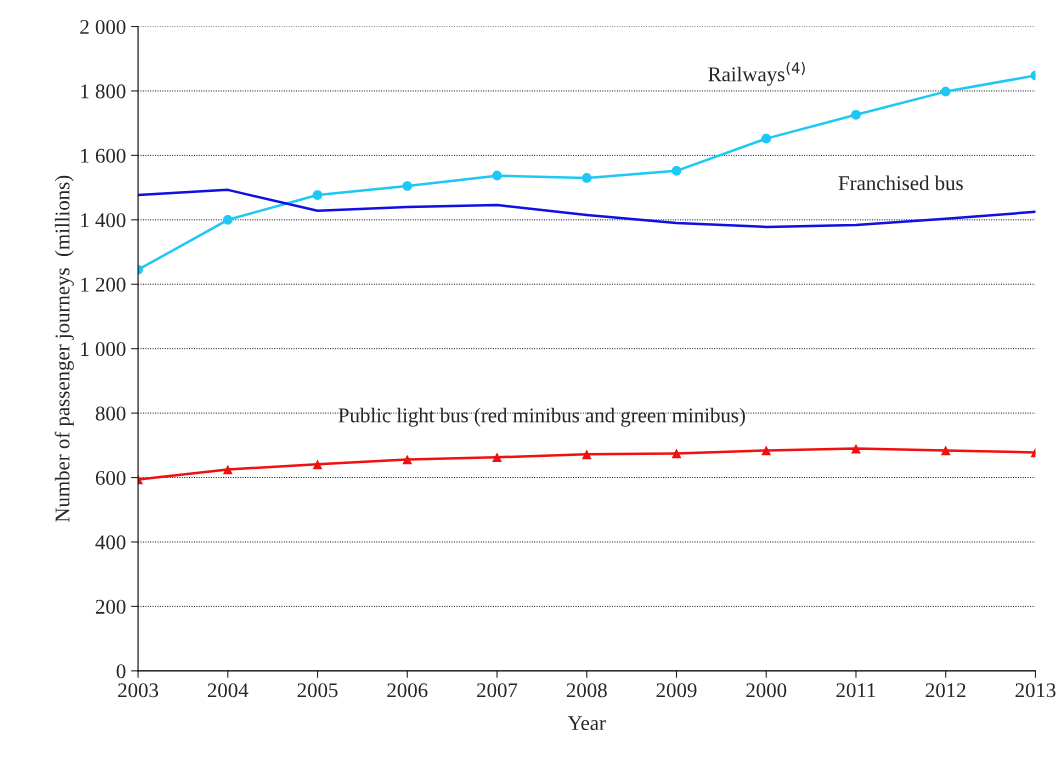  What do you see at coordinates (103, 220) in the screenshot?
I see `y-tick-label: 1 400` at bounding box center [103, 220].